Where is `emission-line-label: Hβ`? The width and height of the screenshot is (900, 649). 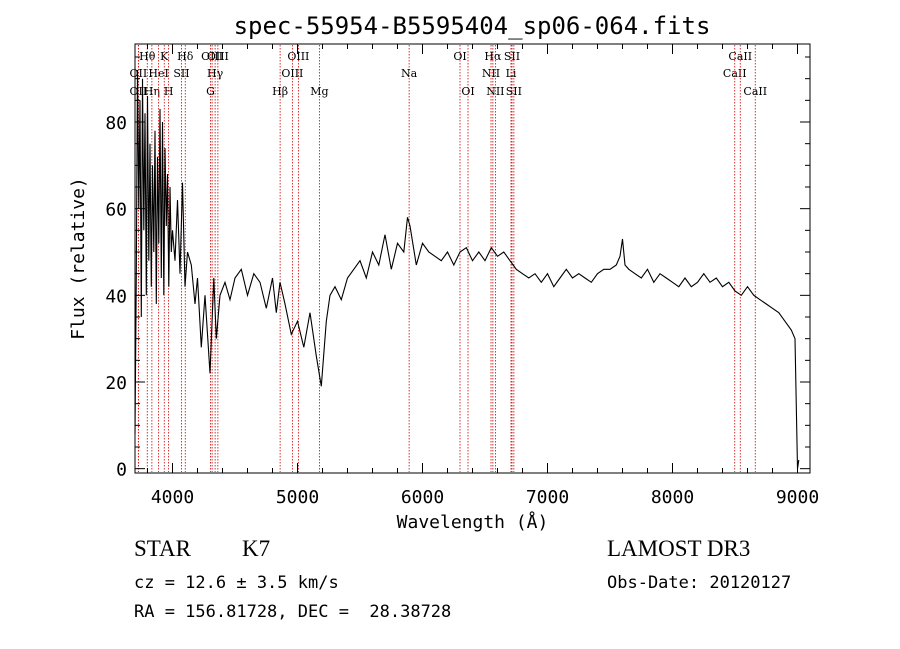 emission-line-label: Hβ is located at coordinates (280, 91).